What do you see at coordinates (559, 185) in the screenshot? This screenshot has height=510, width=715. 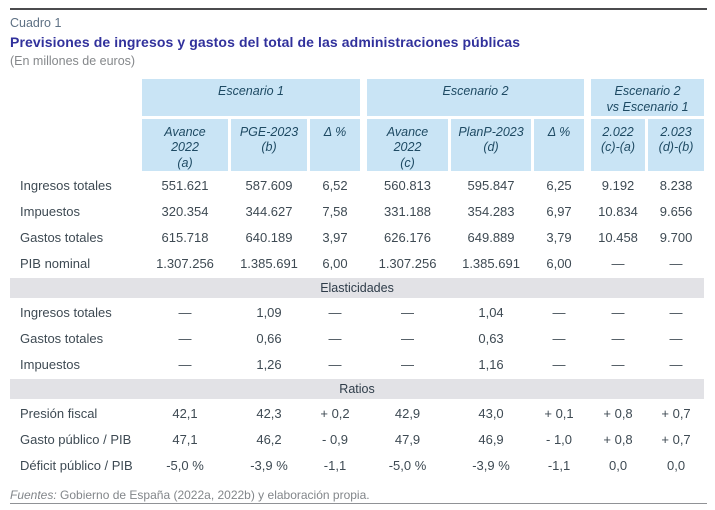 I see `value-cell: 6,25` at bounding box center [559, 185].